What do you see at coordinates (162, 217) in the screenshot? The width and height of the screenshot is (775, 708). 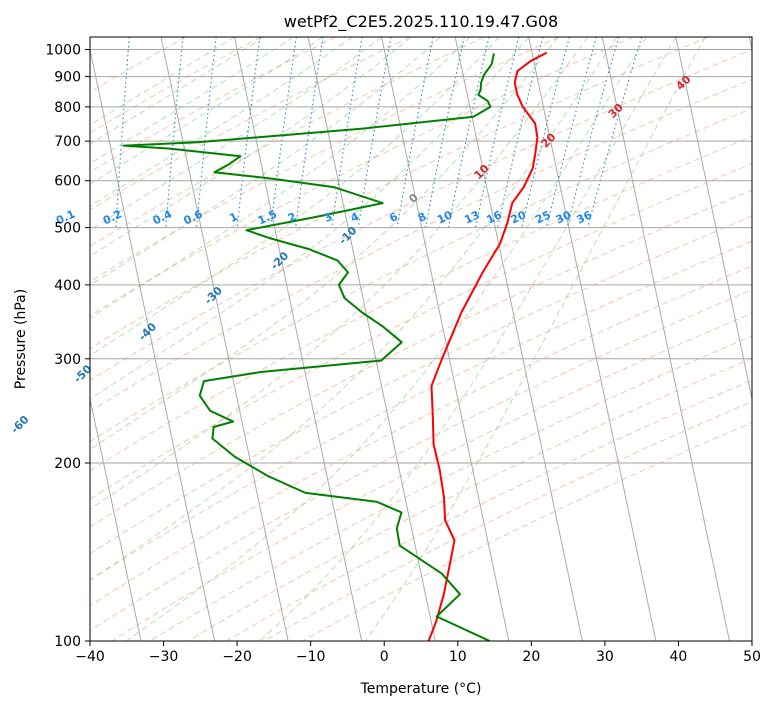 I see `mixing-ratio-label: 0.4` at bounding box center [162, 217].